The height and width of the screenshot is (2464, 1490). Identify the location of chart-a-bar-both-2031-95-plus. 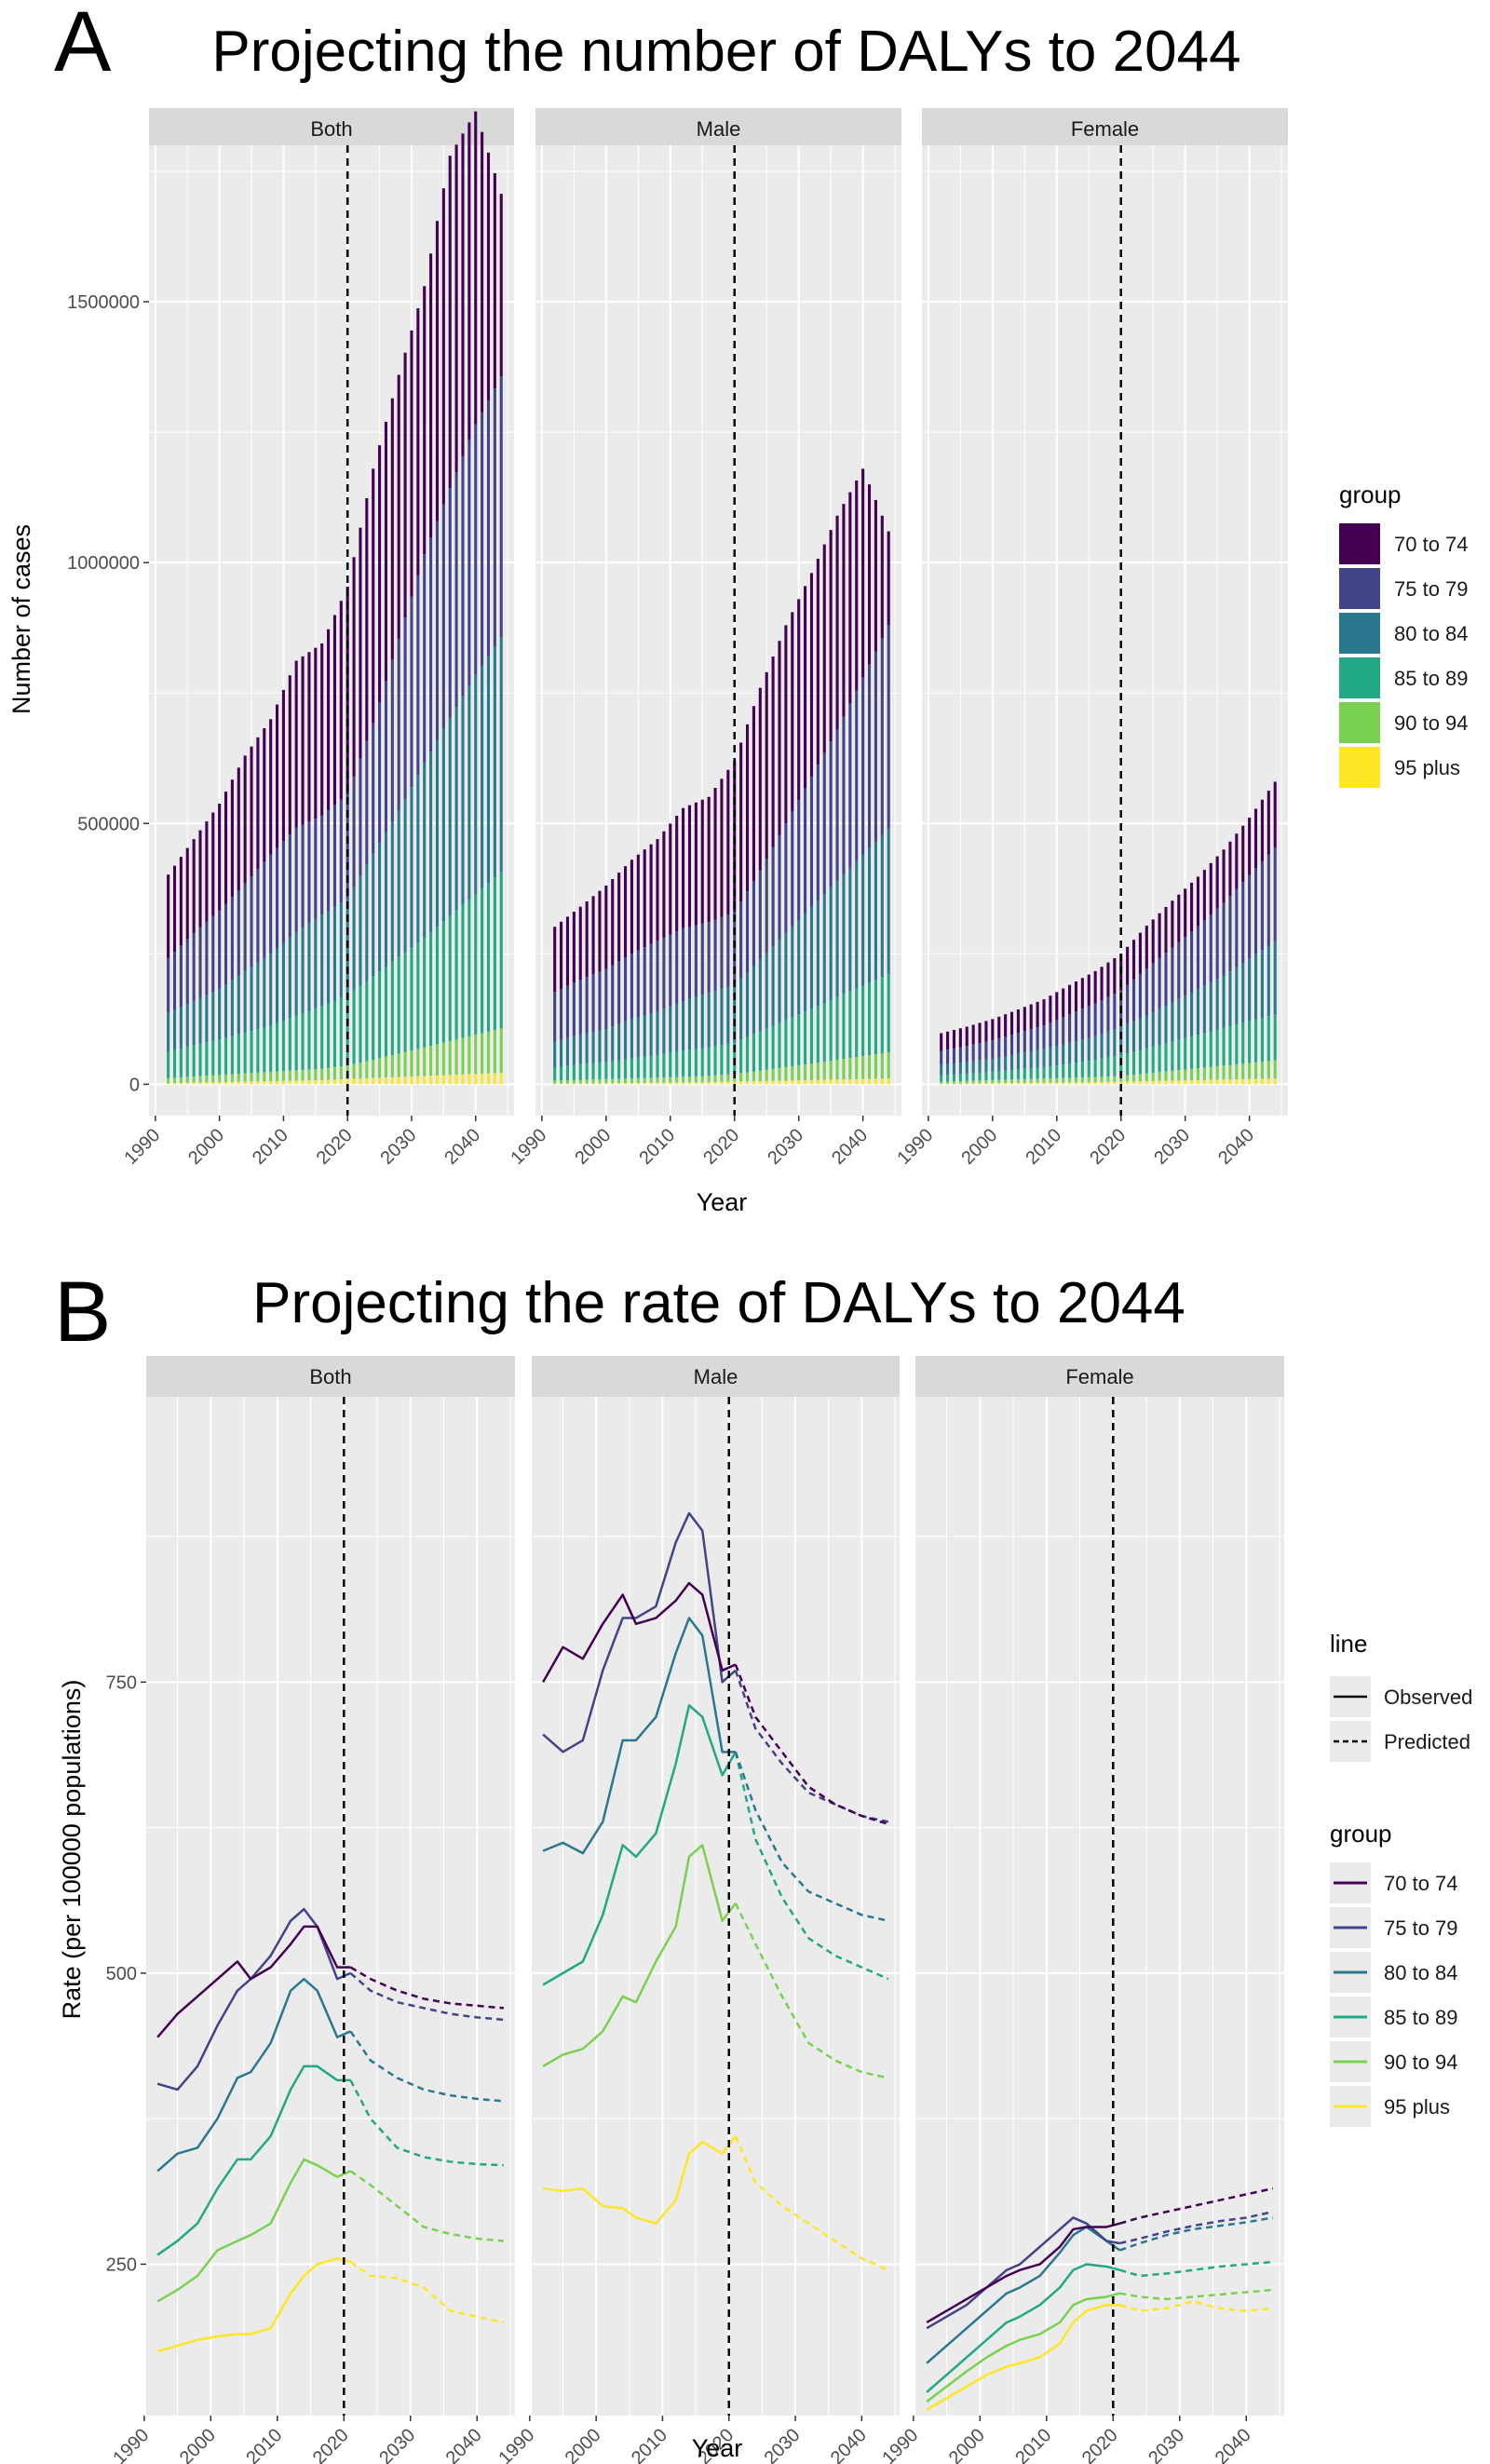
(418, 1080).